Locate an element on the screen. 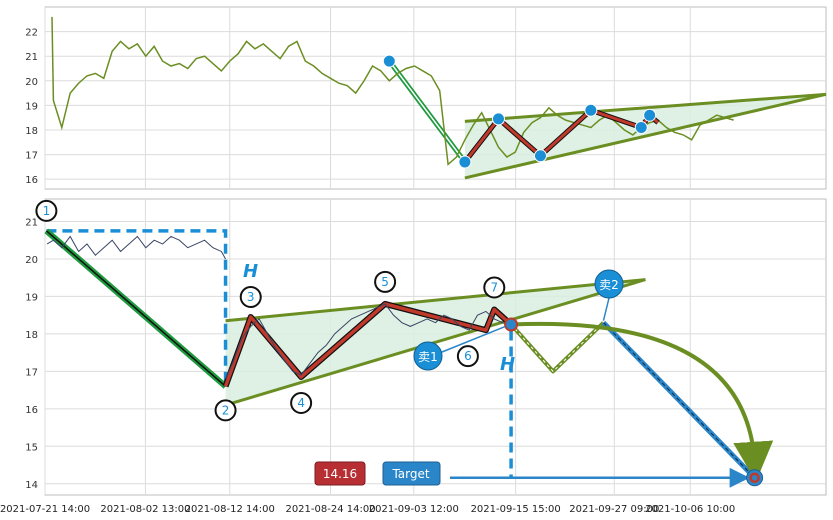  sell1-connector is located at coordinates (473, 339).